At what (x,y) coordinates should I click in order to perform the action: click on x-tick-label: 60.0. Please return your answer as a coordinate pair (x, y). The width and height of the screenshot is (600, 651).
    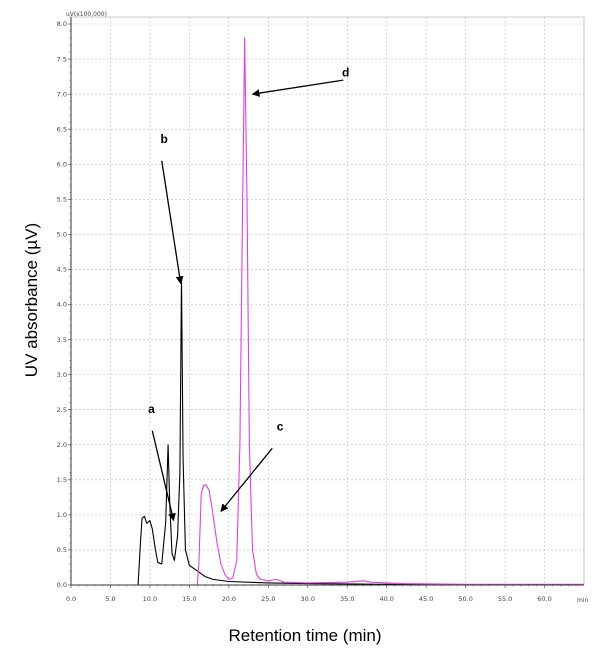
    Looking at the image, I should click on (544, 599).